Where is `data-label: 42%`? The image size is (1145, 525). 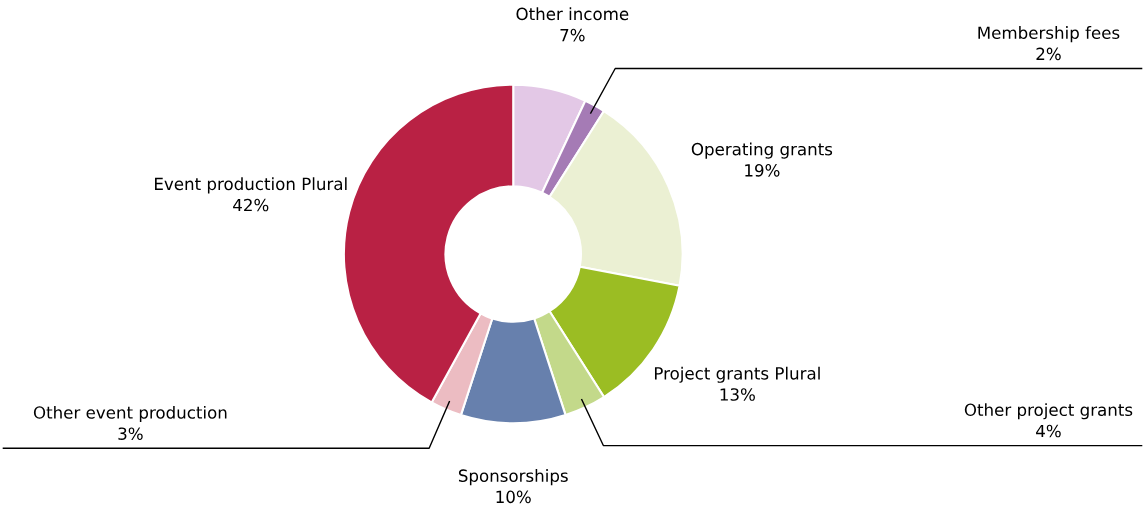
data-label: 42% is located at coordinates (251, 205).